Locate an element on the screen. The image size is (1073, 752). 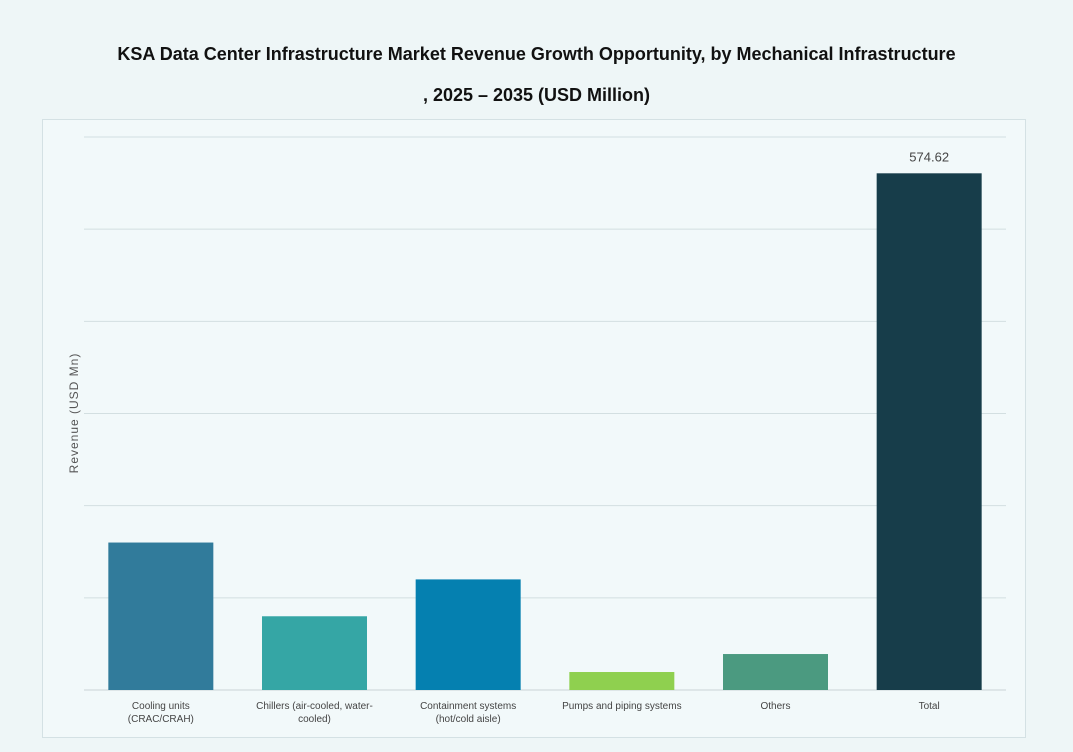
x-tick-label: Total is located at coordinates (929, 706).